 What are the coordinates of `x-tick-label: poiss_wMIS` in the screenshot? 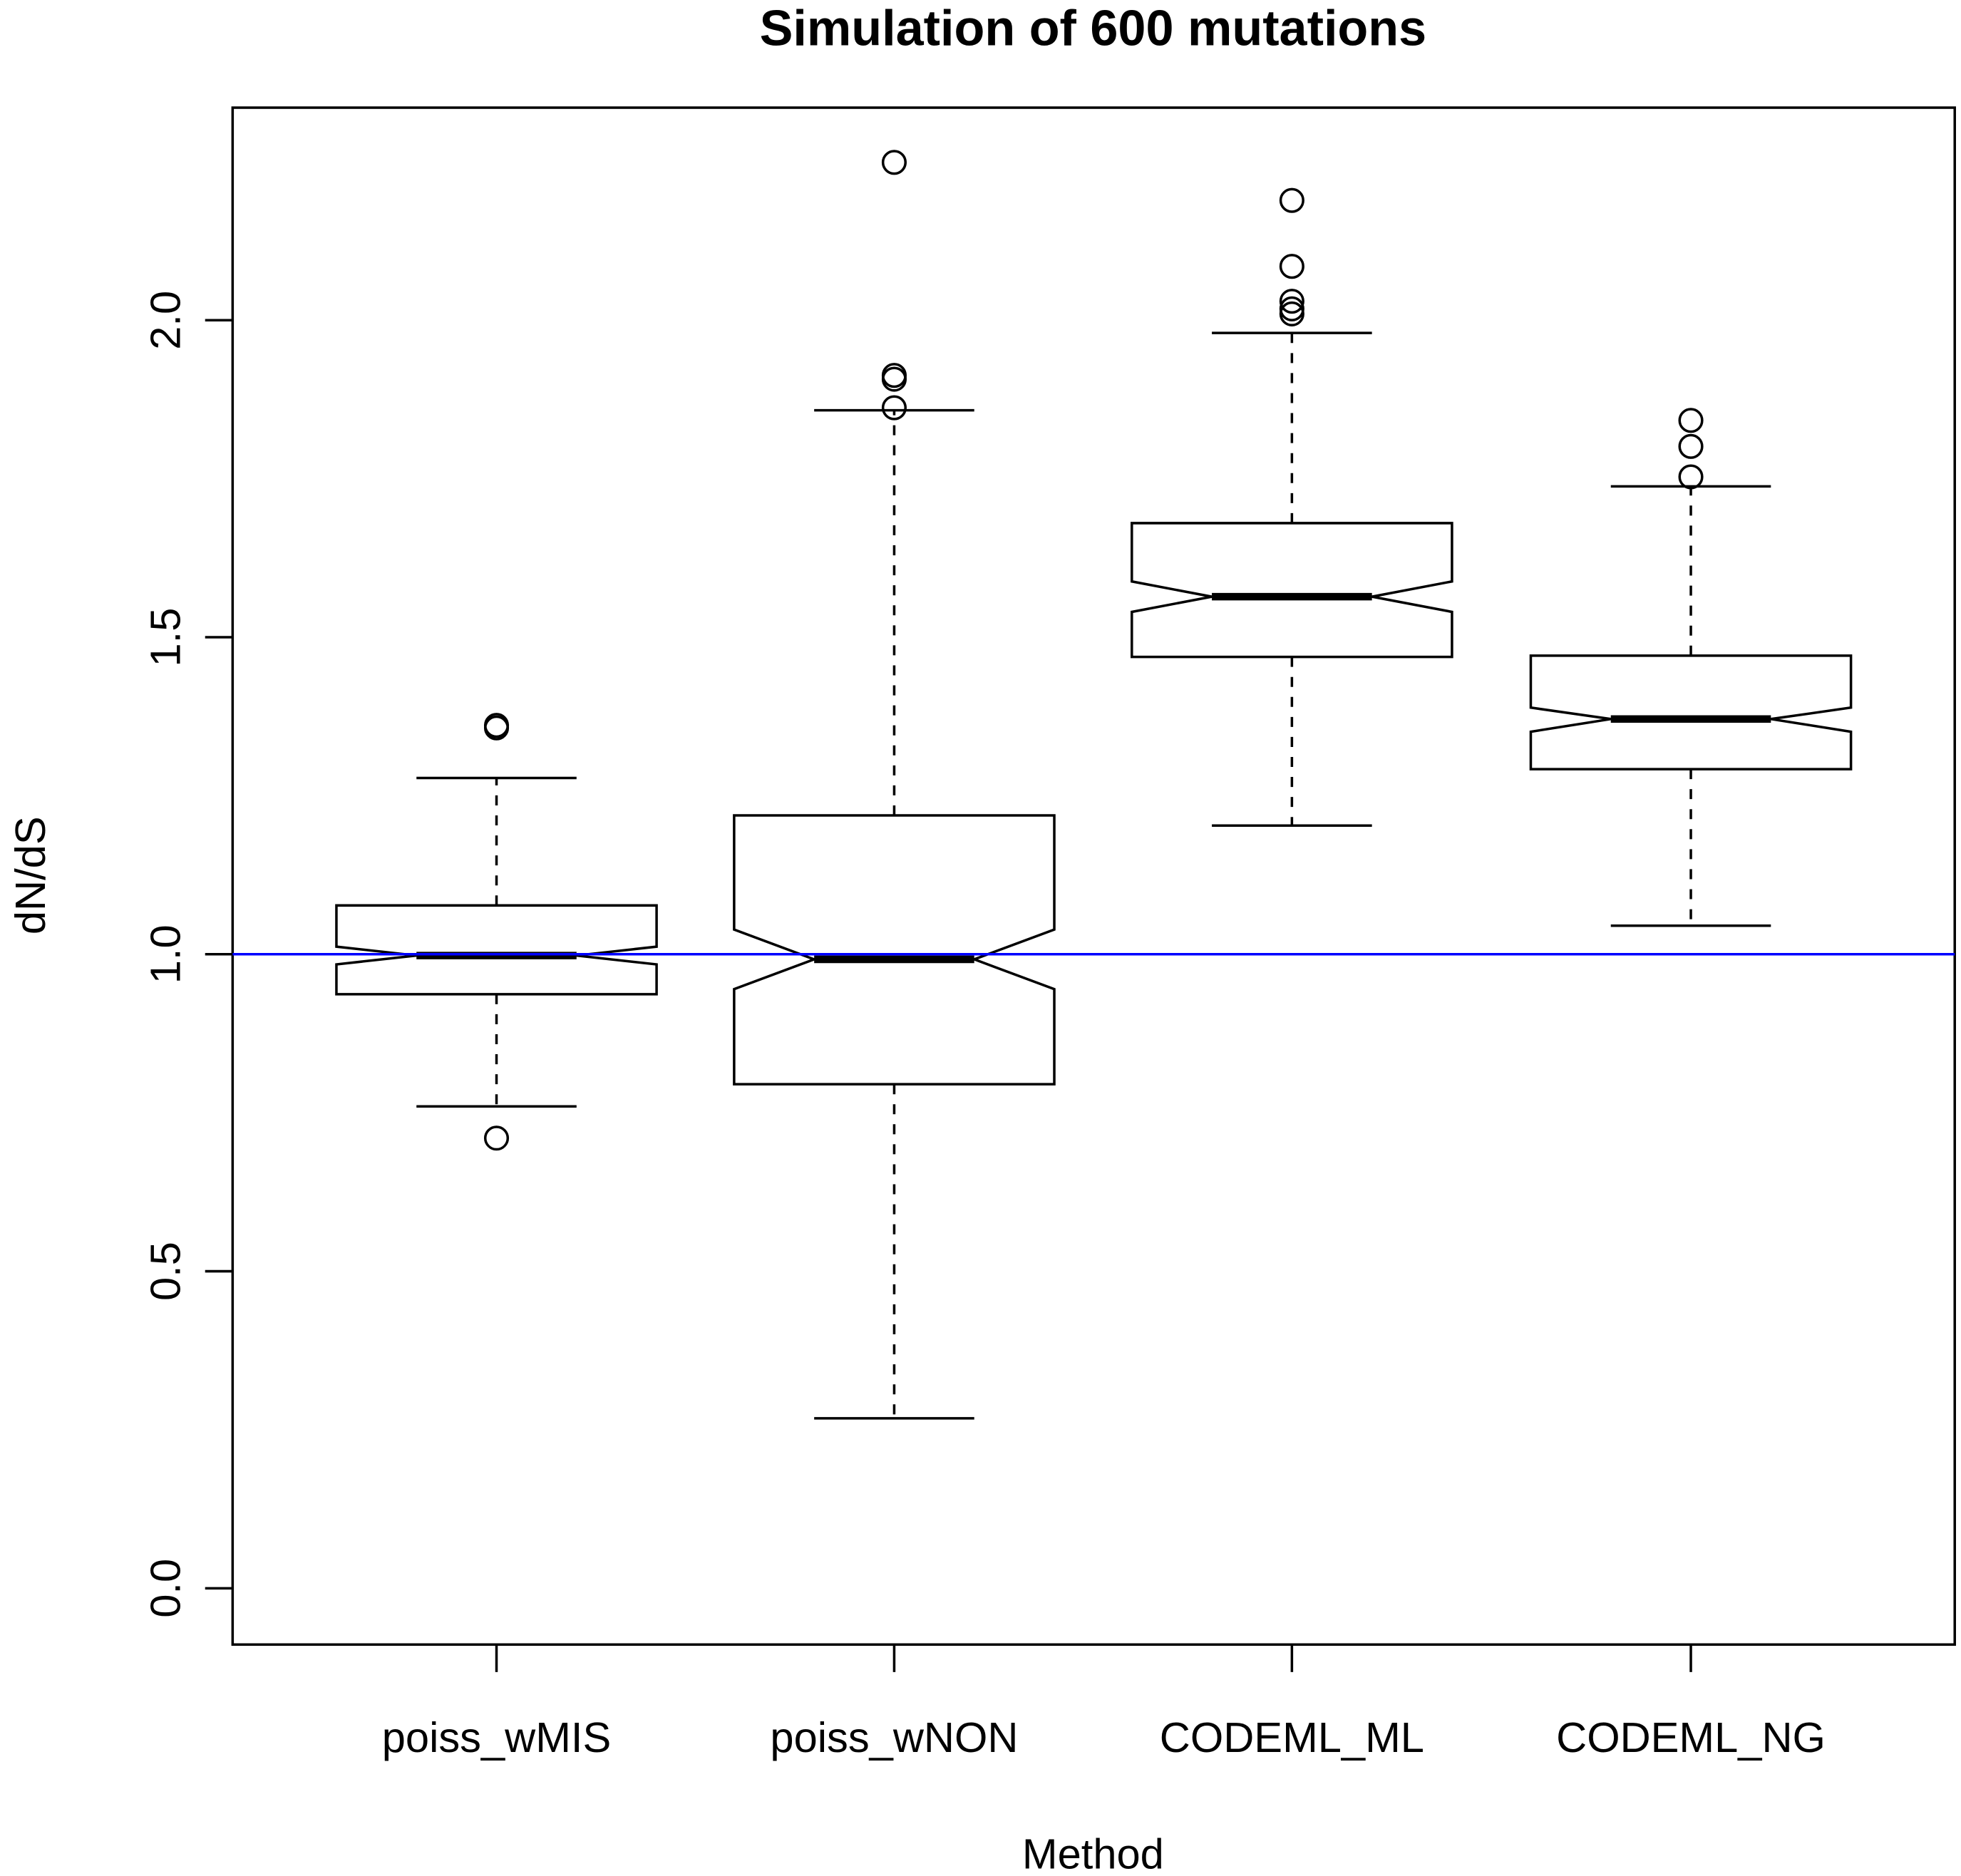 It's located at (497, 1737).